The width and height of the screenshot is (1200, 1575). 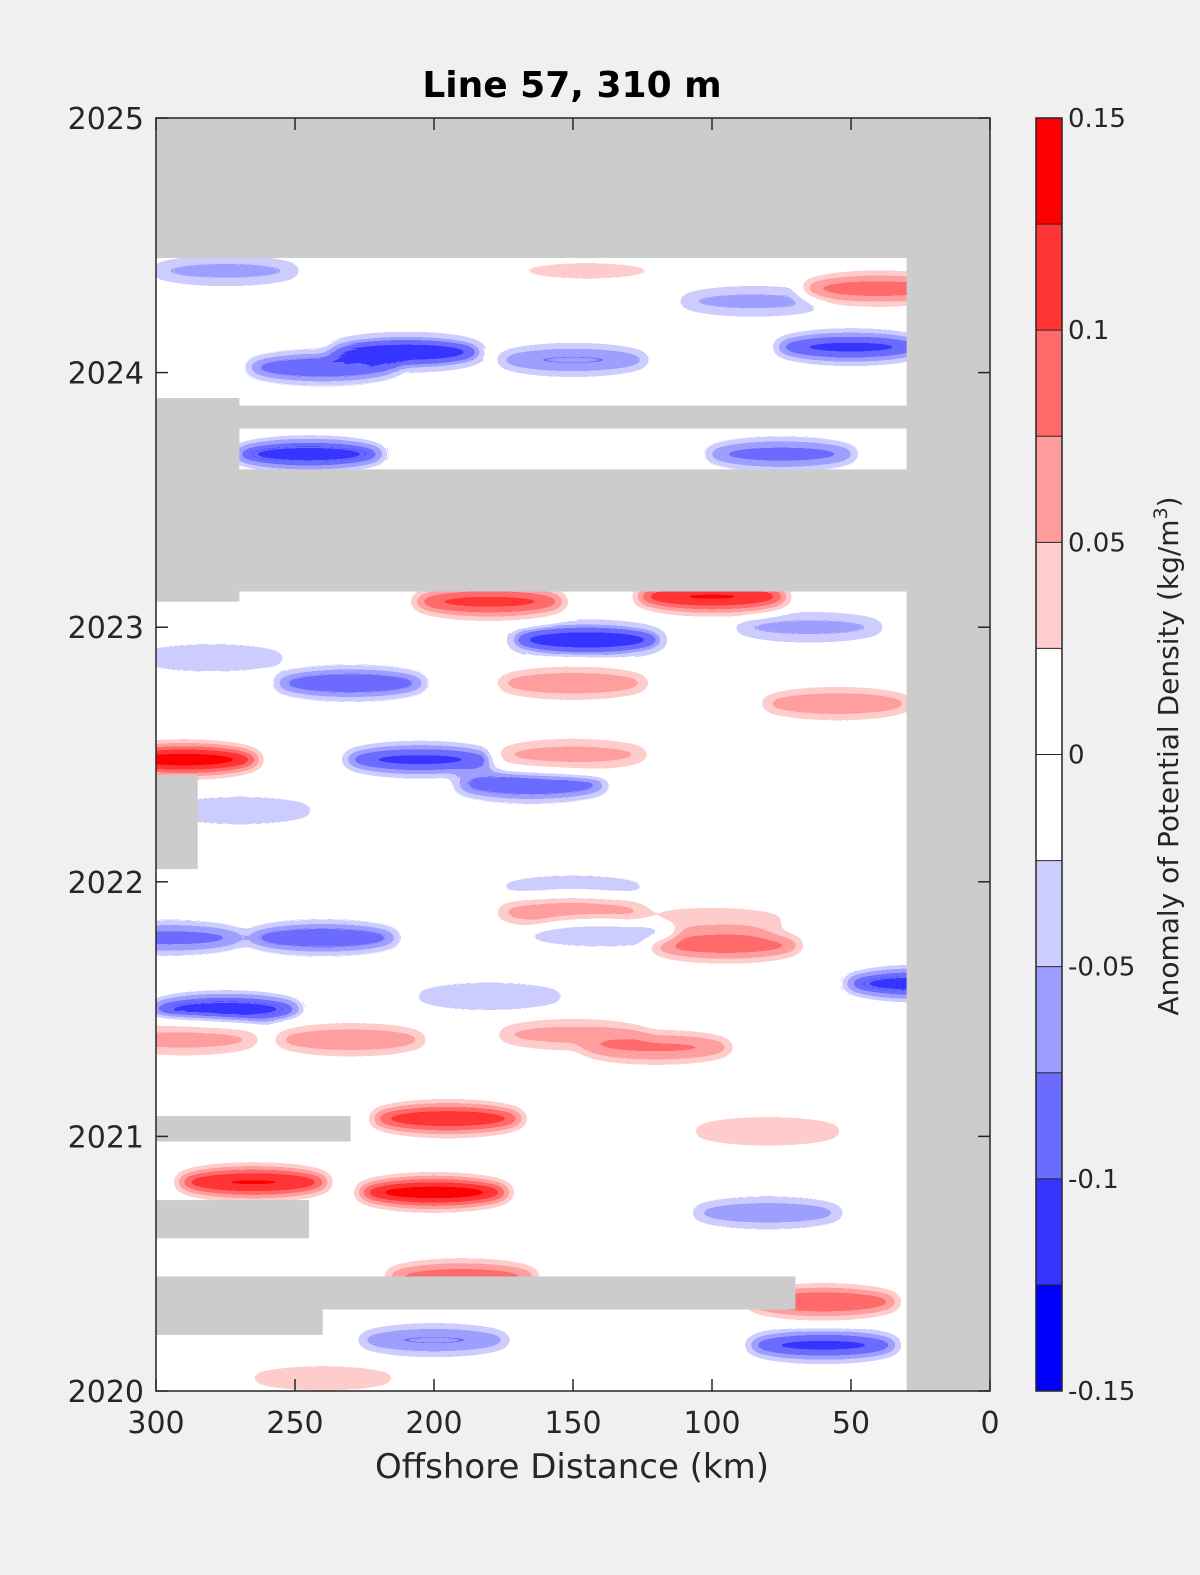 I want to click on colorbar-label-main: Anomaly of Potential Density (kg/m, so click(x=1168, y=767).